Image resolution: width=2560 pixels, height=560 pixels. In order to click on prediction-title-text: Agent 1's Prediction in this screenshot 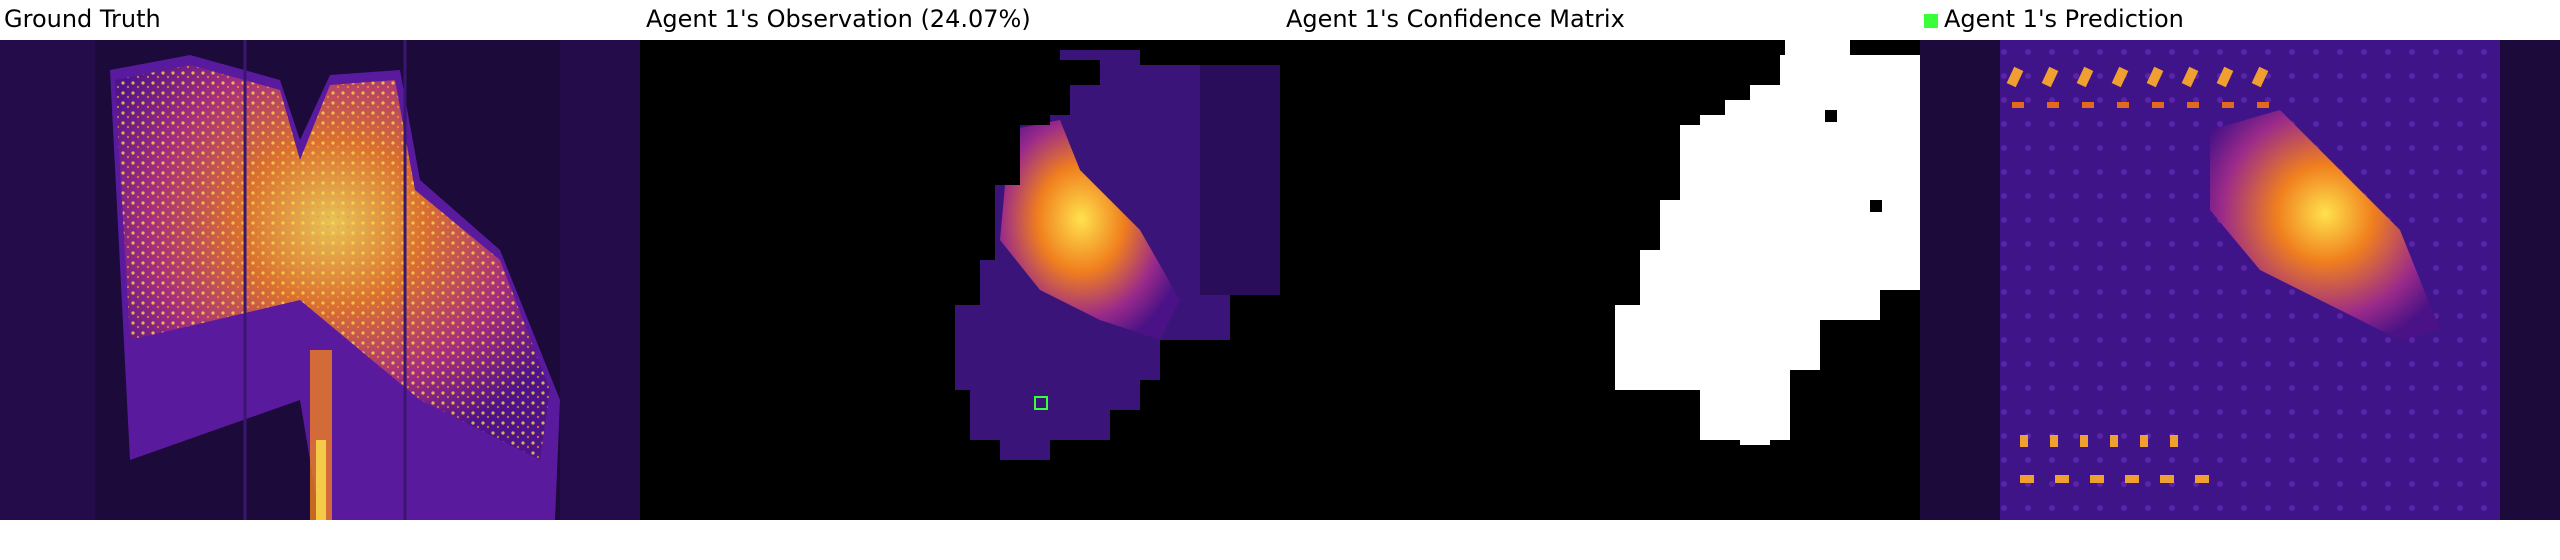, I will do `click(2064, 19)`.